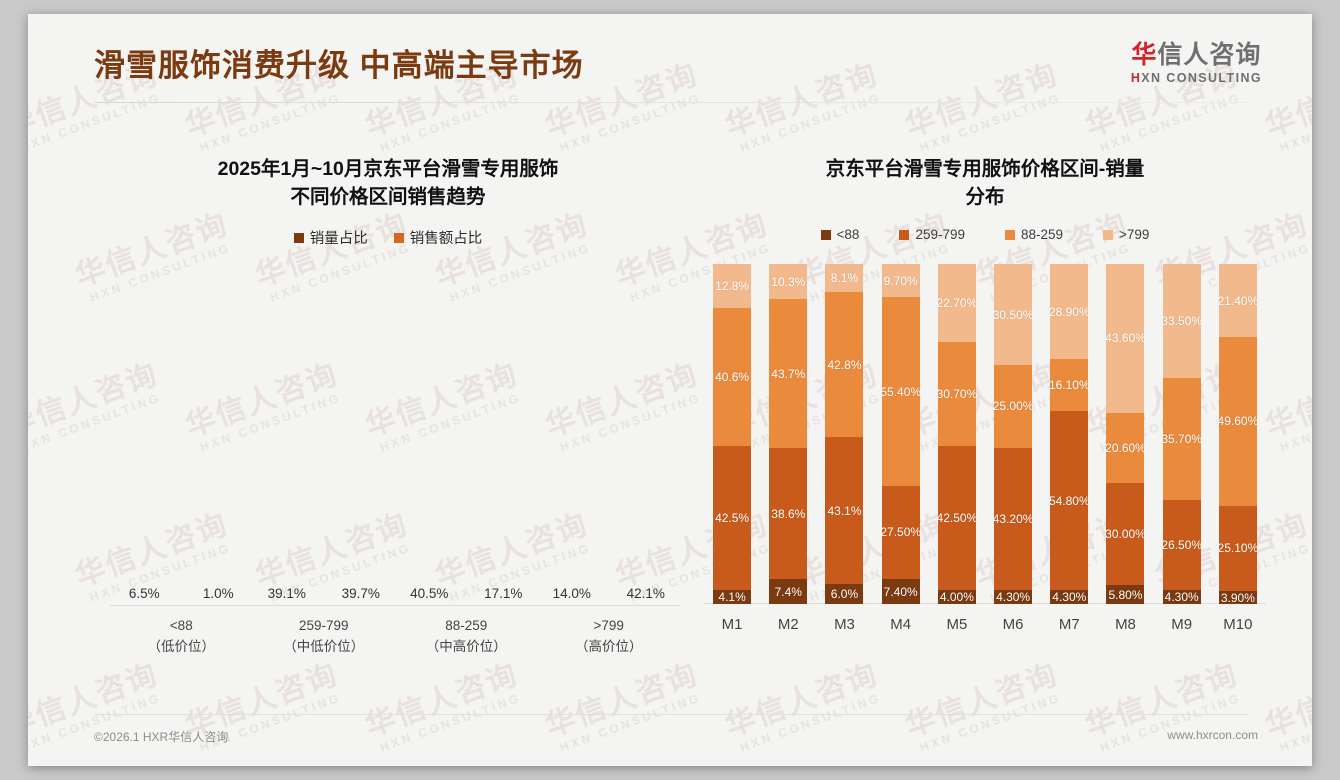  What do you see at coordinates (1125, 533) in the screenshot?
I see `stack-segment: 30.00%` at bounding box center [1125, 533].